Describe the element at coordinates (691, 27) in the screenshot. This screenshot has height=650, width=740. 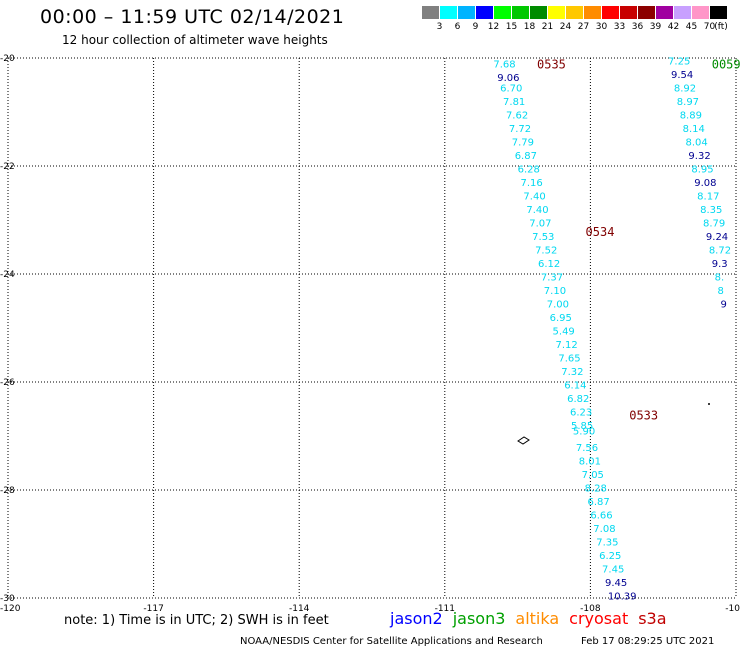
I see `legend-label: 45` at that location.